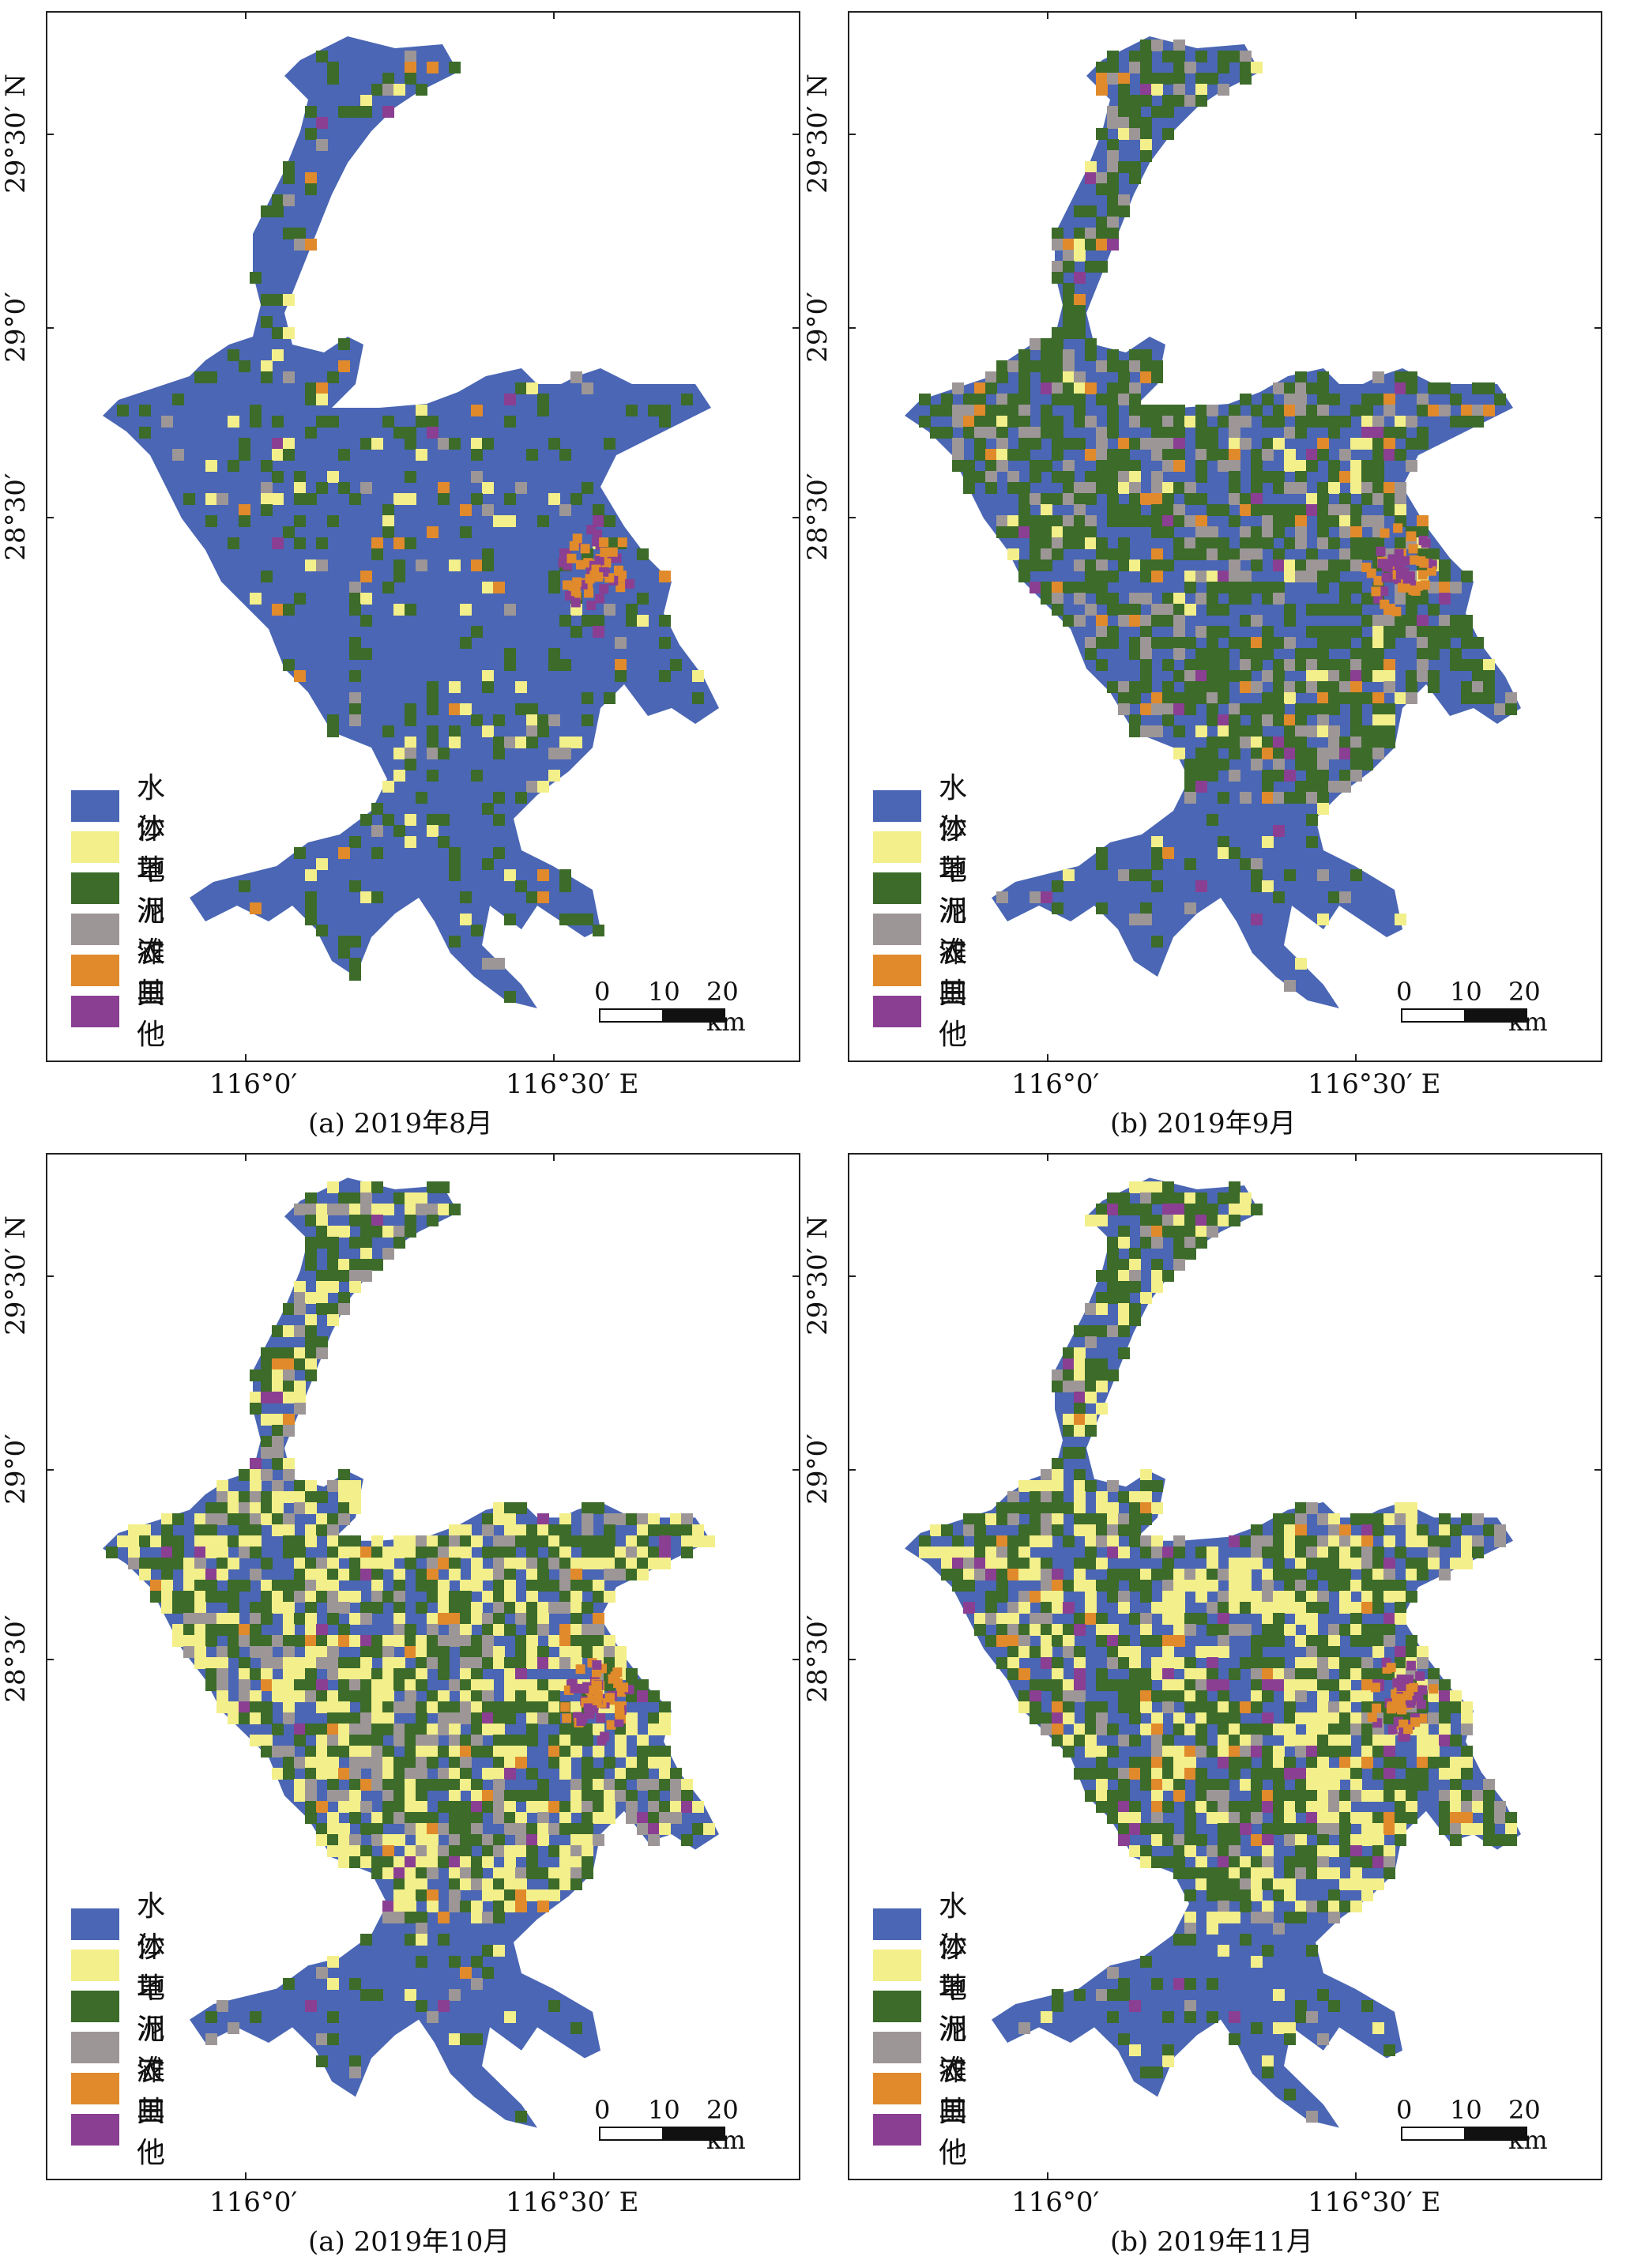 This screenshot has height=2268, width=1630. I want to click on latitude-label: 29°0′, so click(818, 328).